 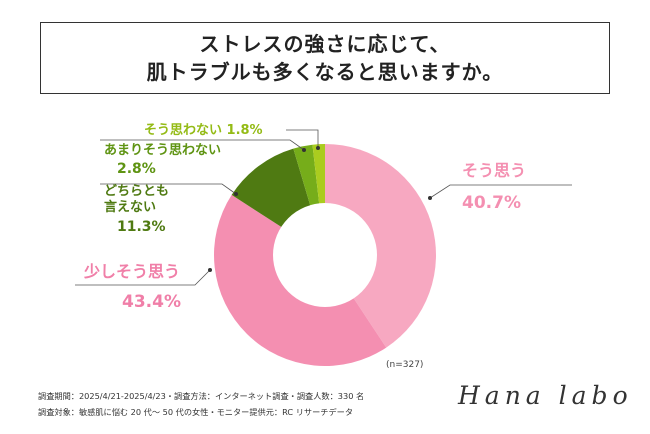 What do you see at coordinates (318, 148) in the screenshot?
I see `leader-dot-sou-omowanai` at bounding box center [318, 148].